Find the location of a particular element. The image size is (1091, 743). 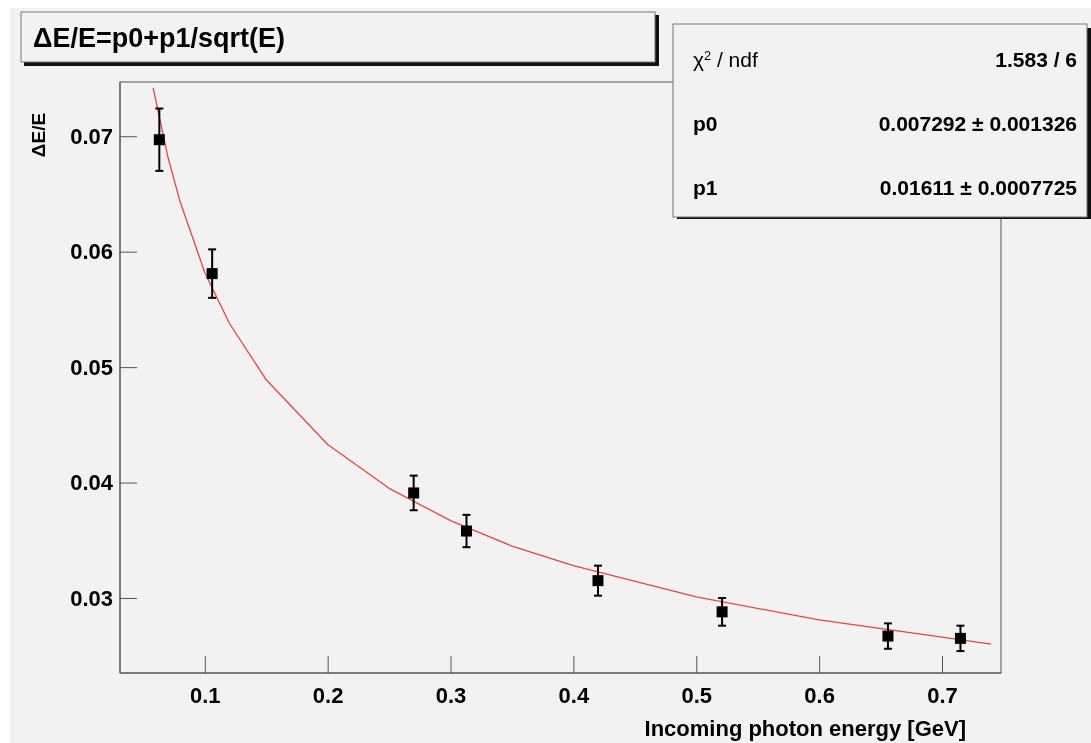

chart-title: ΔE/E=p0+p1/sqrt(E) is located at coordinates (159, 38).